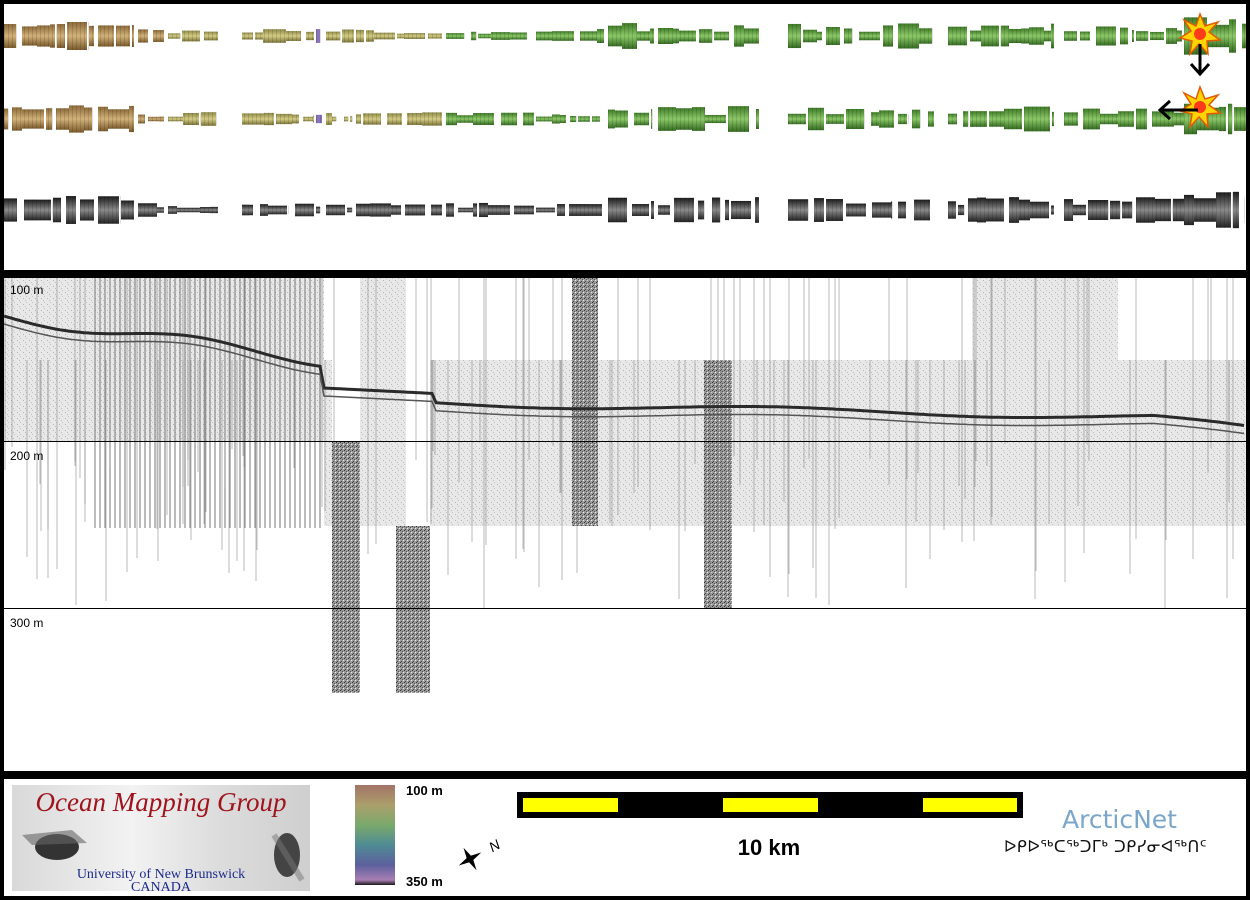  Describe the element at coordinates (1177, 110) in the screenshot. I see `arrow-left-icon` at that location.